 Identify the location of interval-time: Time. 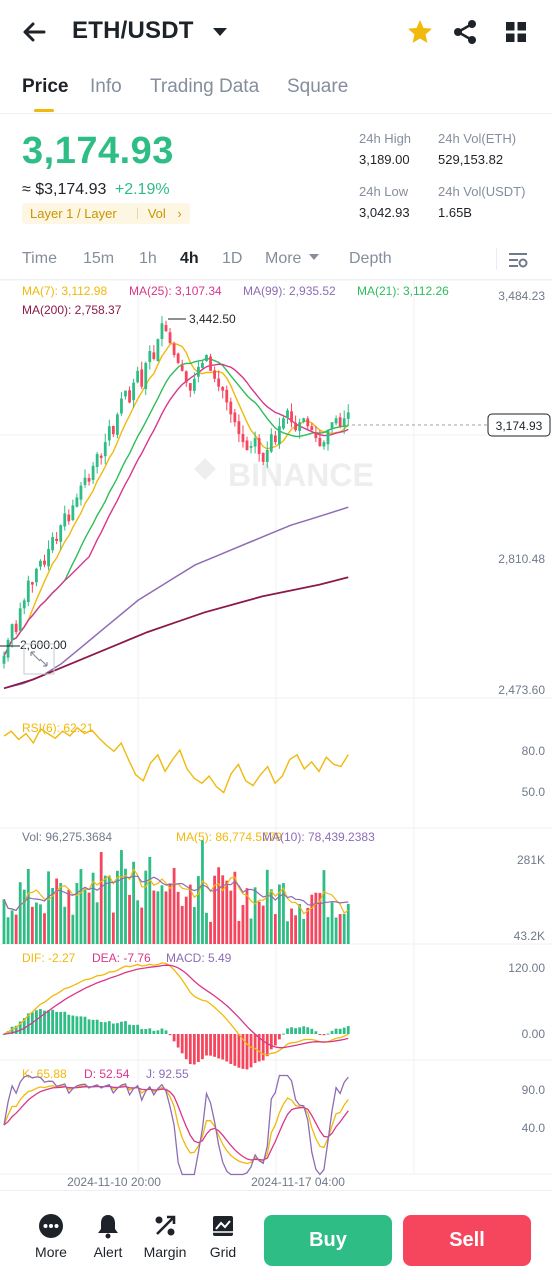
(39, 258).